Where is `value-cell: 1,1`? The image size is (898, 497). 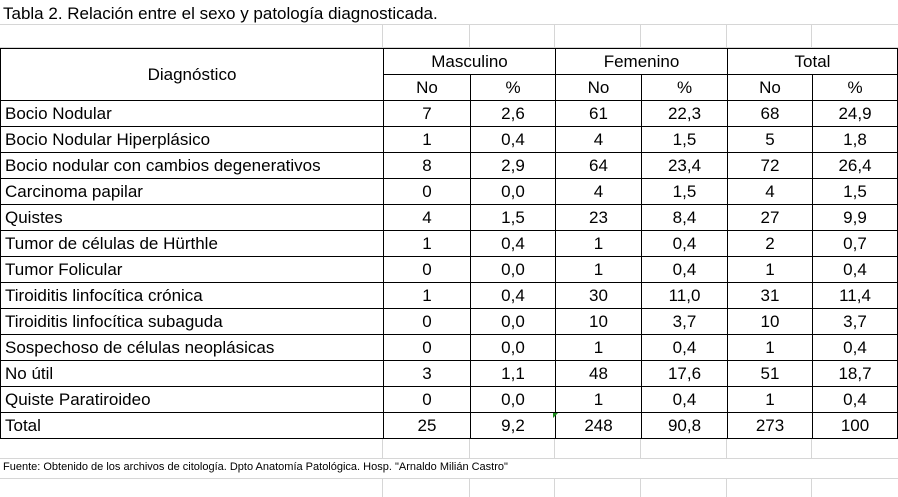
value-cell: 1,1 is located at coordinates (513, 373).